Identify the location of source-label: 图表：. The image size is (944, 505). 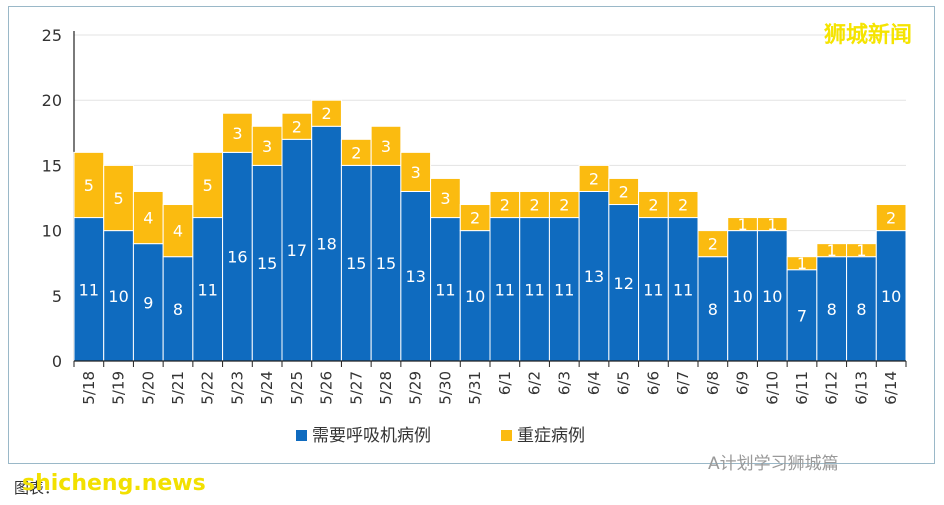
(37, 488).